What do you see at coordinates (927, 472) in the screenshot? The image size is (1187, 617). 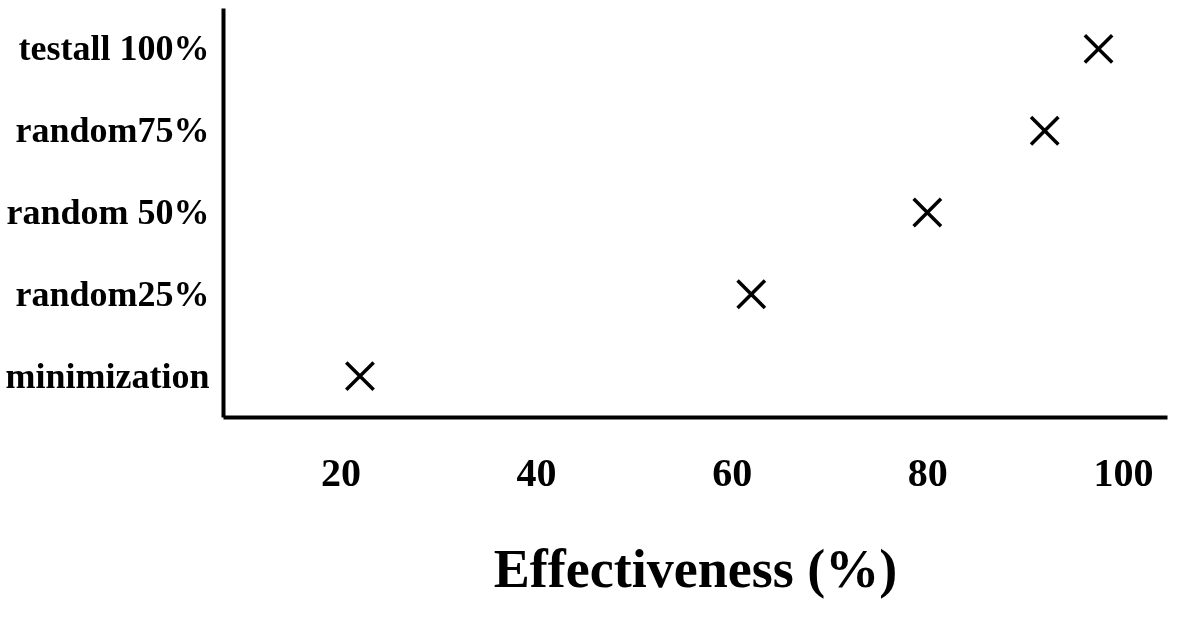 I see `x-tick-label: 80` at bounding box center [927, 472].